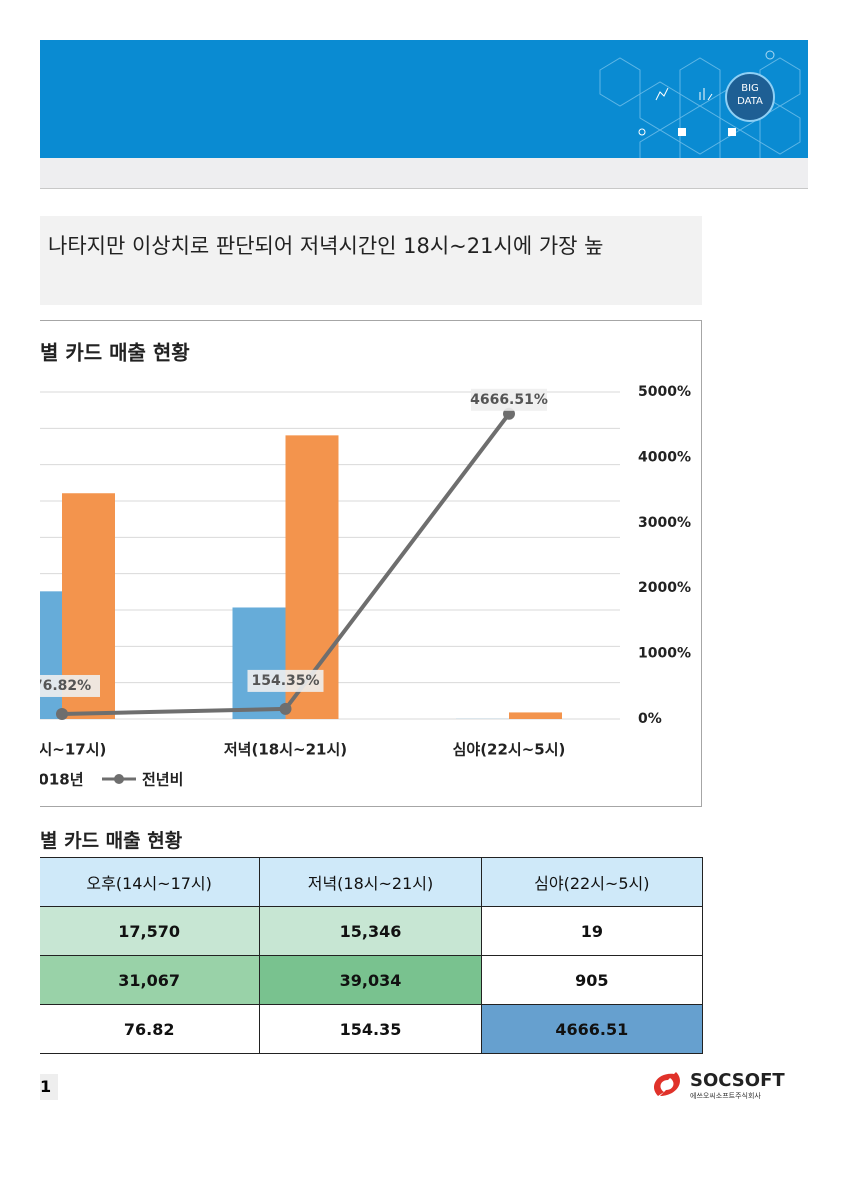 The width and height of the screenshot is (847, 1200). I want to click on table-header-cell: 오후(14시~17시), so click(150, 882).